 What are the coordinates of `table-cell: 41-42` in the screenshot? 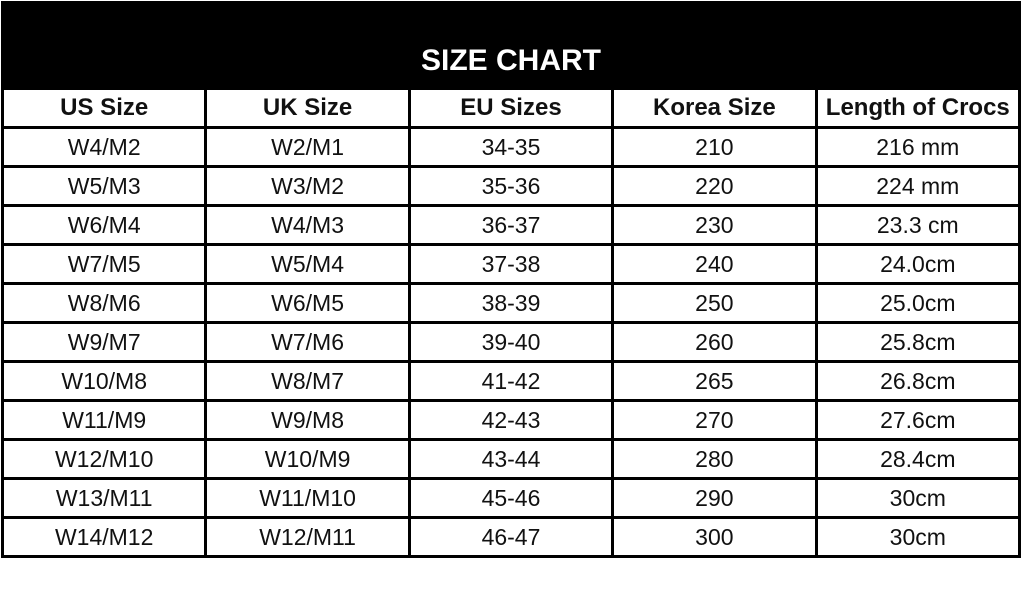 It's located at (511, 381).